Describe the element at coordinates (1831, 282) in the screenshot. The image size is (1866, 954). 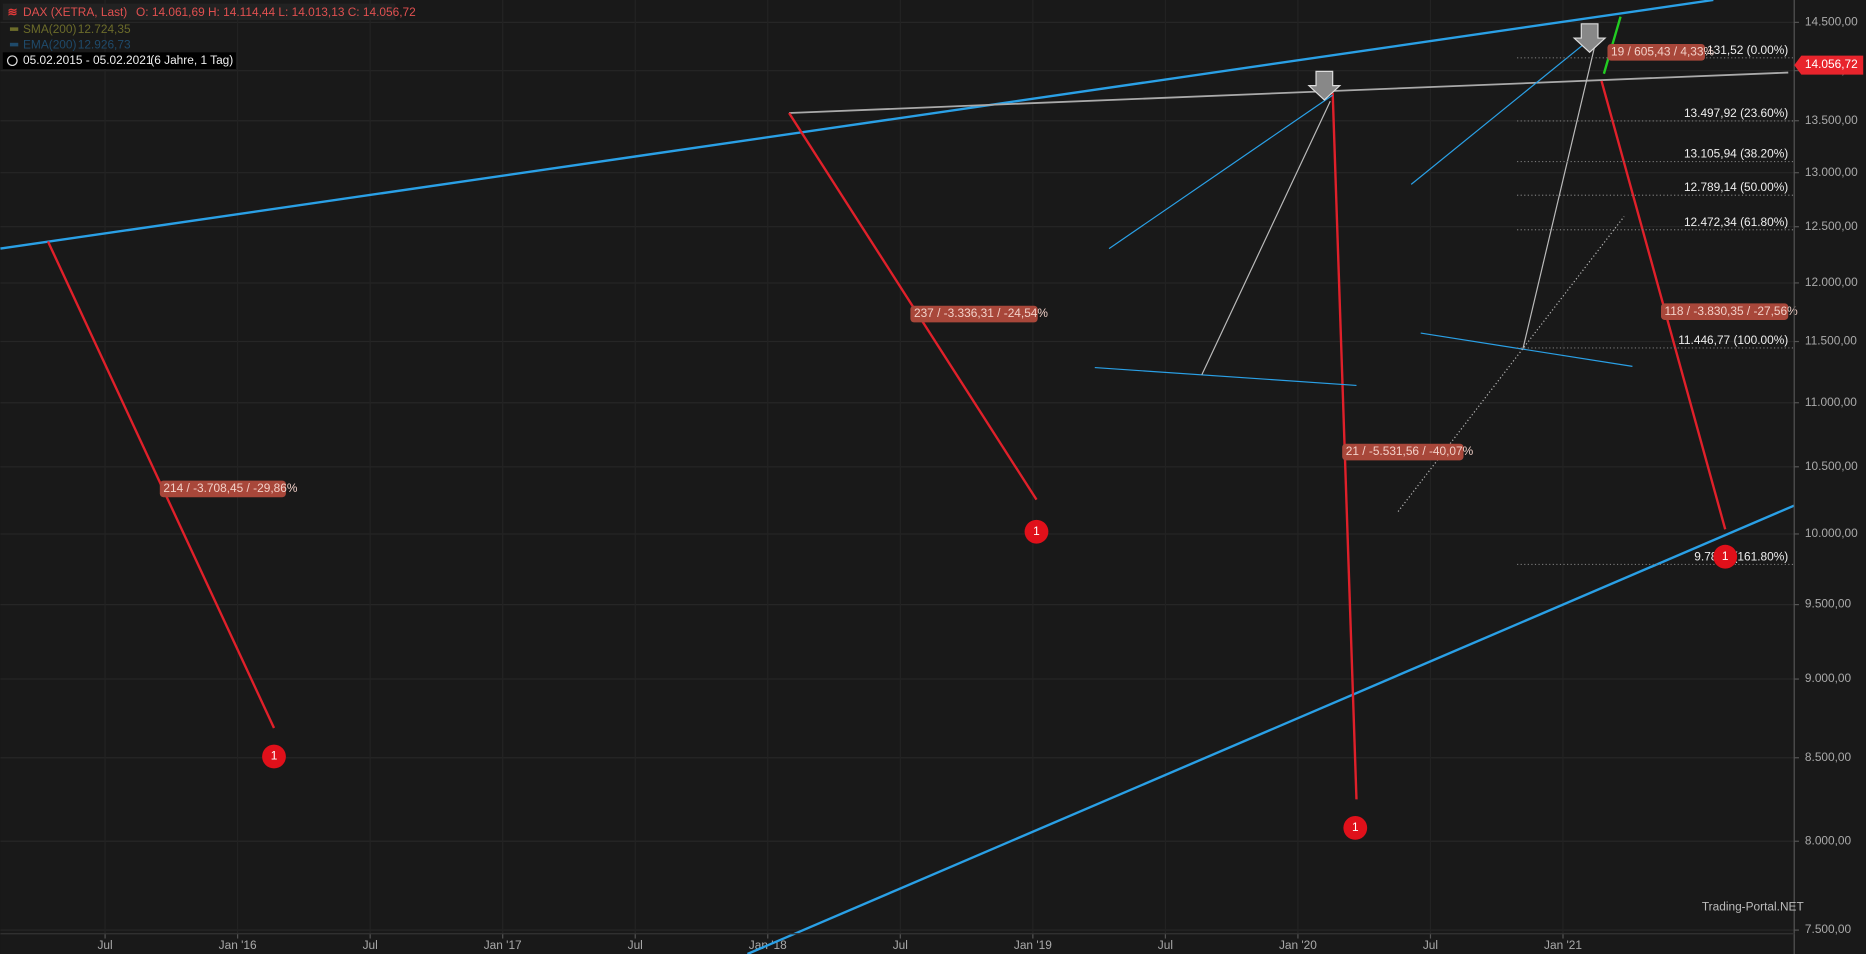
I see `y-tick-label: 12.000,00` at that location.